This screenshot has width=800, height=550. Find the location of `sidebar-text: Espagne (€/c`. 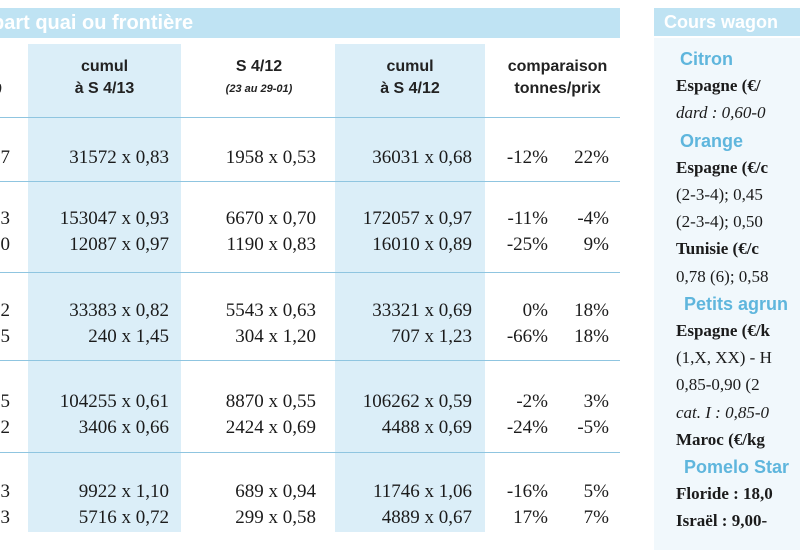

sidebar-text: Espagne (€/c is located at coordinates (722, 167).